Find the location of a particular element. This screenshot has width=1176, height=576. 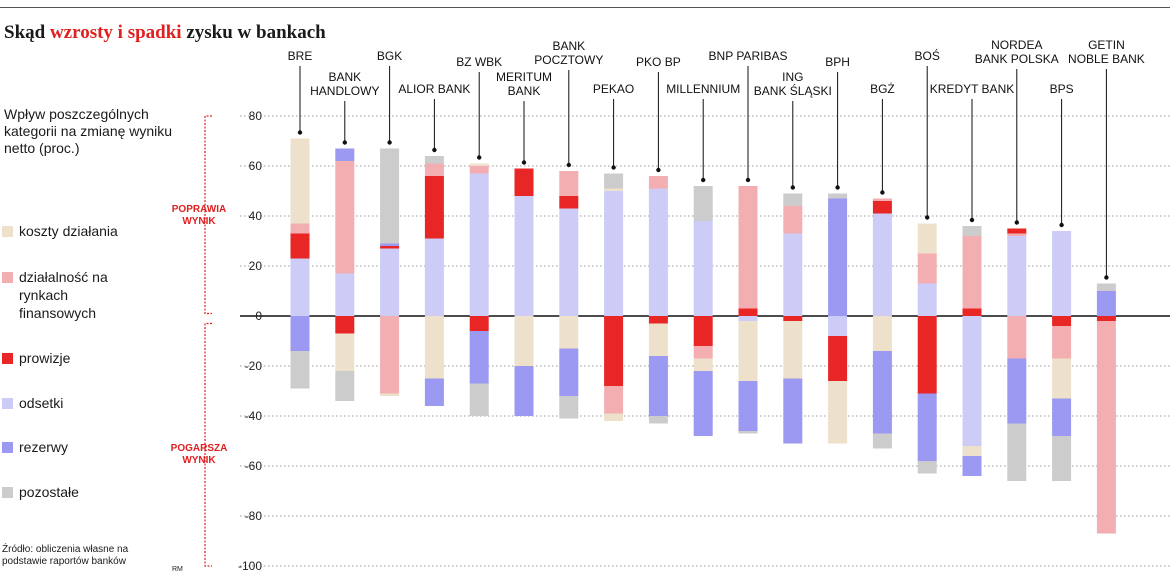

legend-label: działalność na rynkach finansowych is located at coordinates (63, 295).